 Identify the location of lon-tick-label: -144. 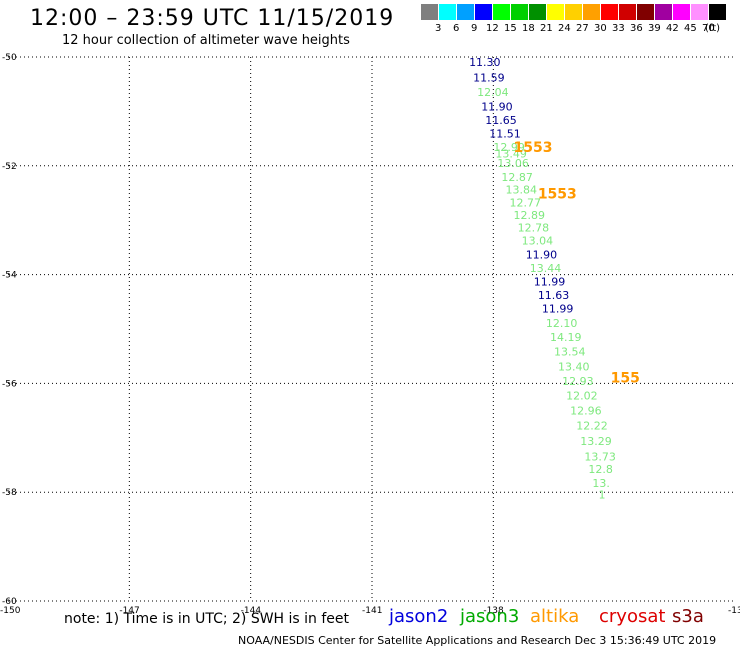
(251, 611).